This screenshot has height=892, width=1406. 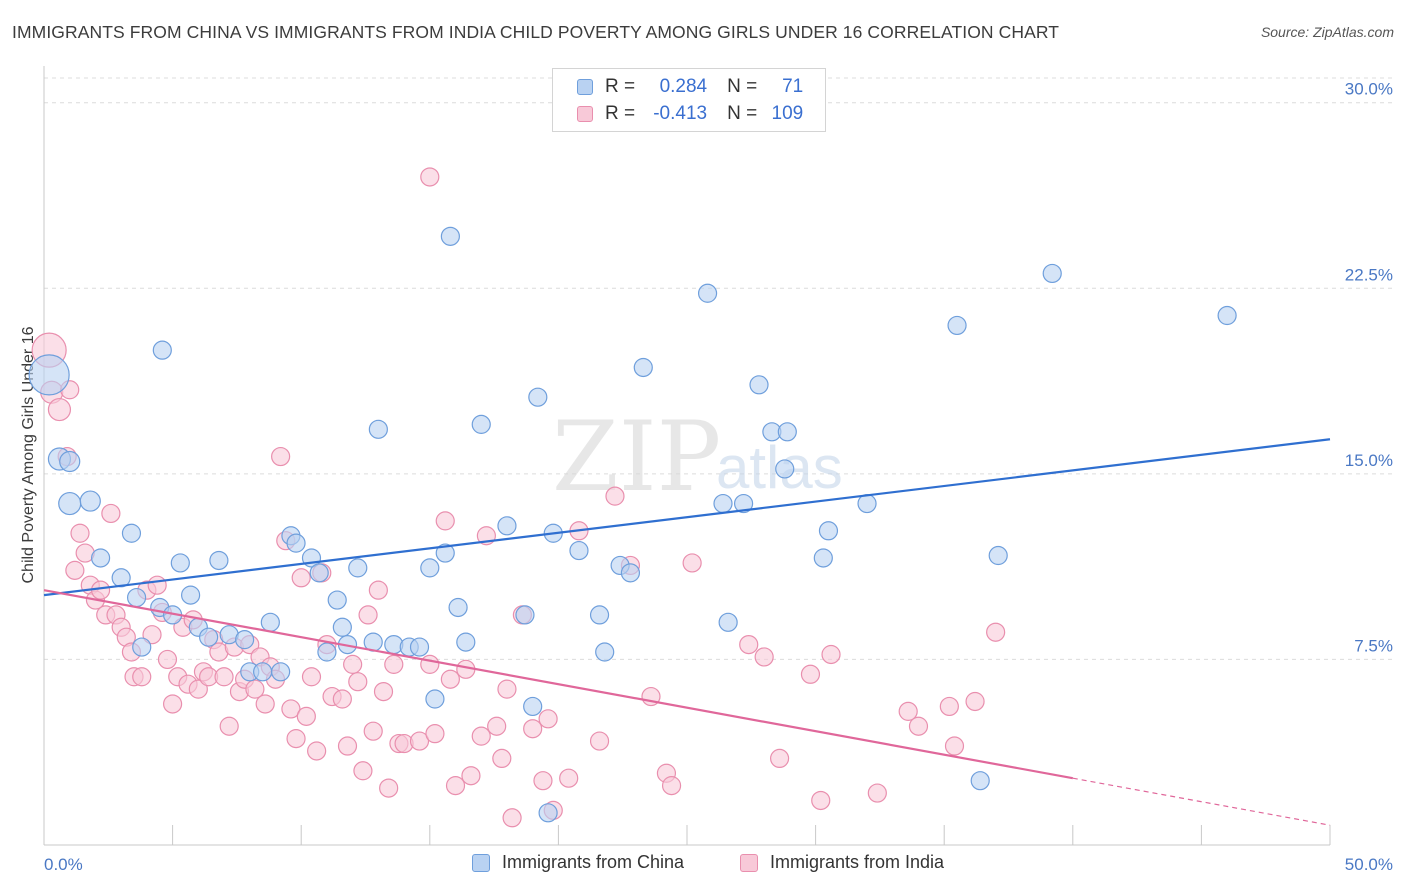 What do you see at coordinates (742, 86) in the screenshot?
I see `n-label: N =` at bounding box center [742, 86].